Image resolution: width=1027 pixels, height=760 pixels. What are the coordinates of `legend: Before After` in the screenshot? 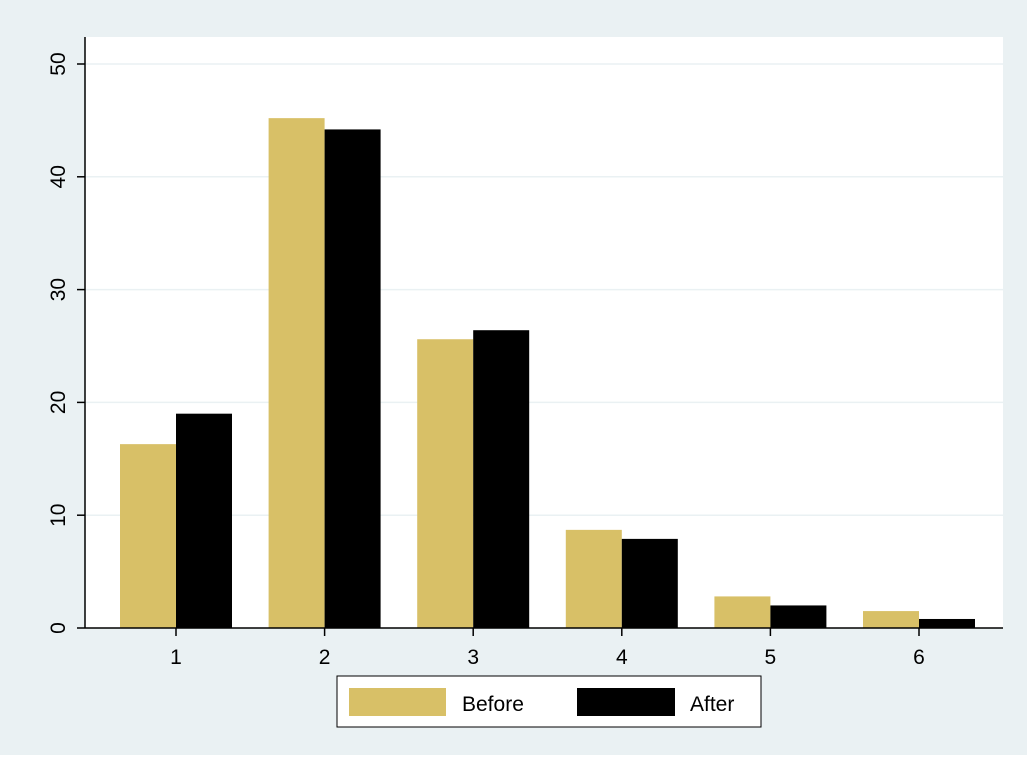 It's located at (549, 701).